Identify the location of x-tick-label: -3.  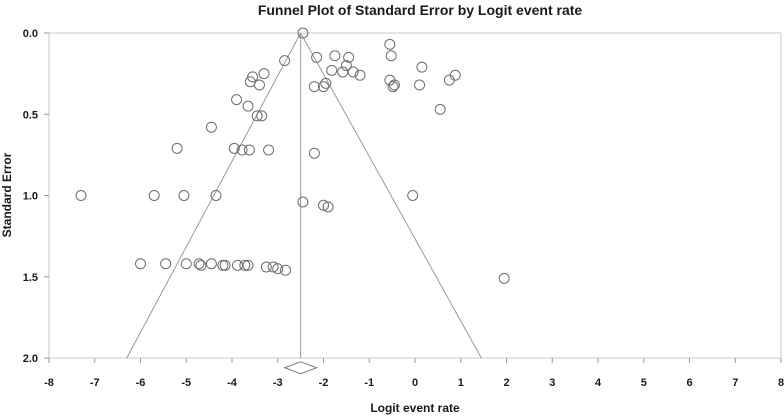
(278, 383).